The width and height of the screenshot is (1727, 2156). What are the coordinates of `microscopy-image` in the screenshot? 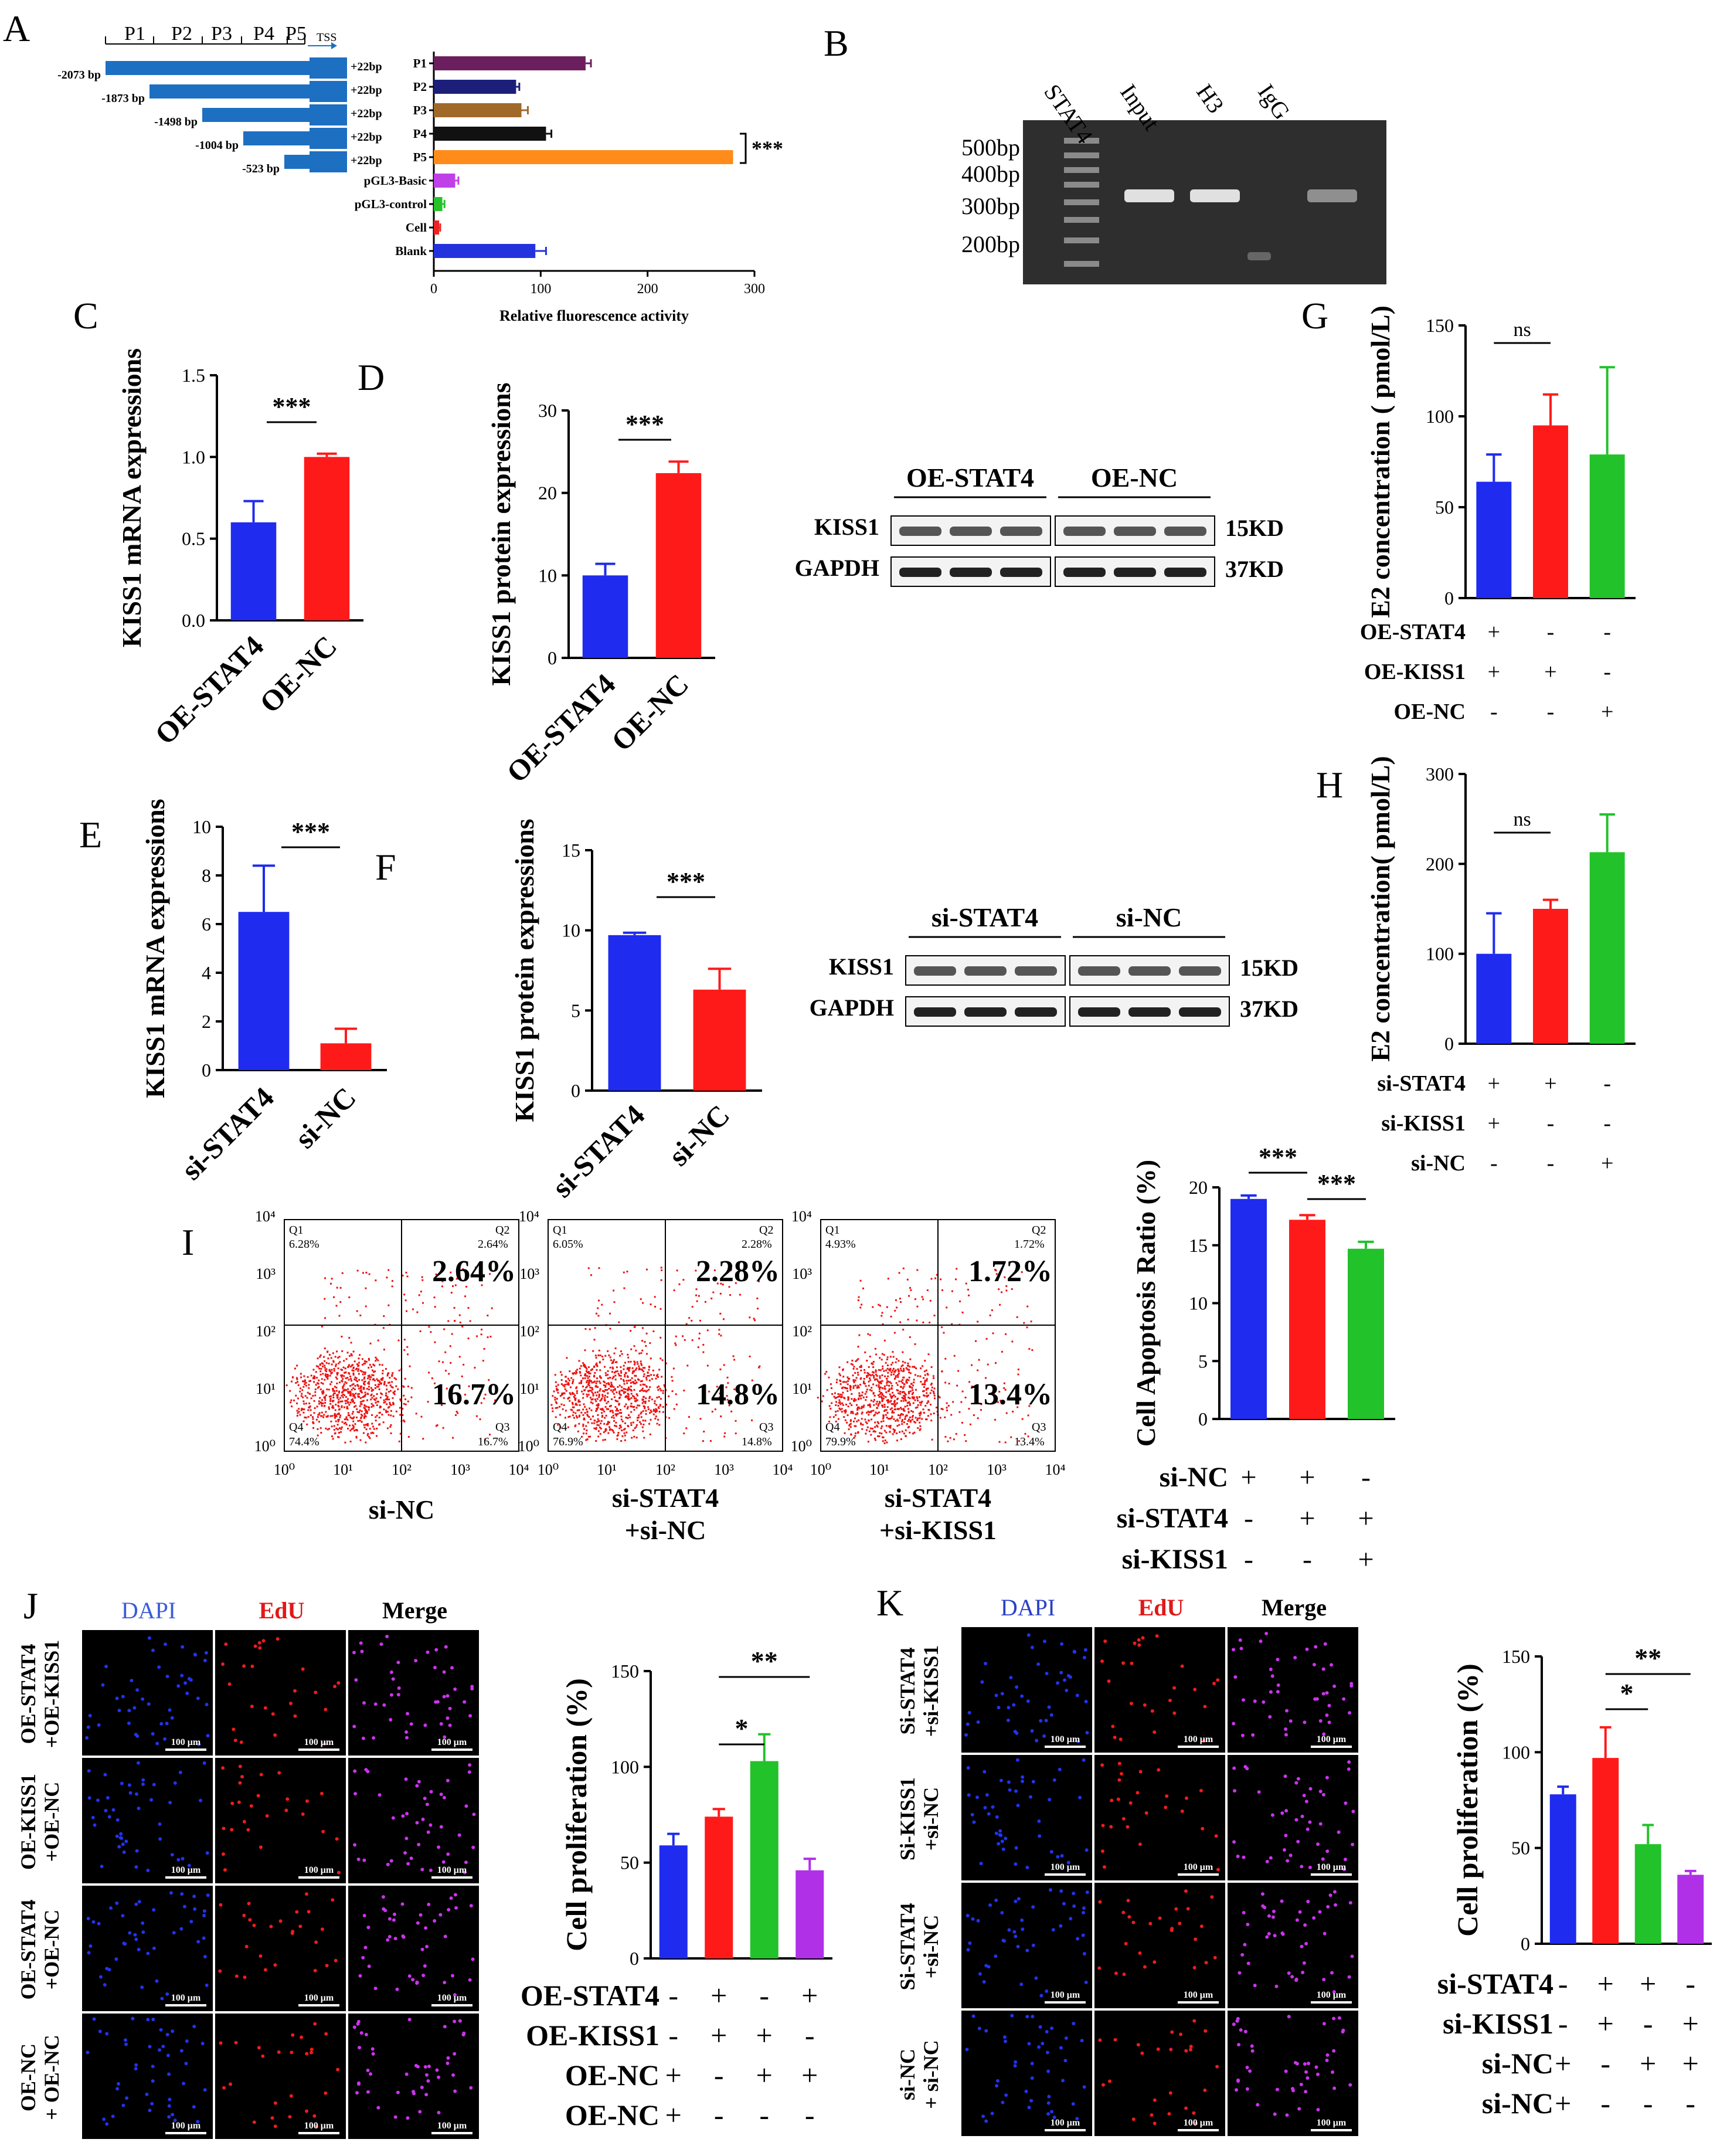 It's located at (1026, 1945).